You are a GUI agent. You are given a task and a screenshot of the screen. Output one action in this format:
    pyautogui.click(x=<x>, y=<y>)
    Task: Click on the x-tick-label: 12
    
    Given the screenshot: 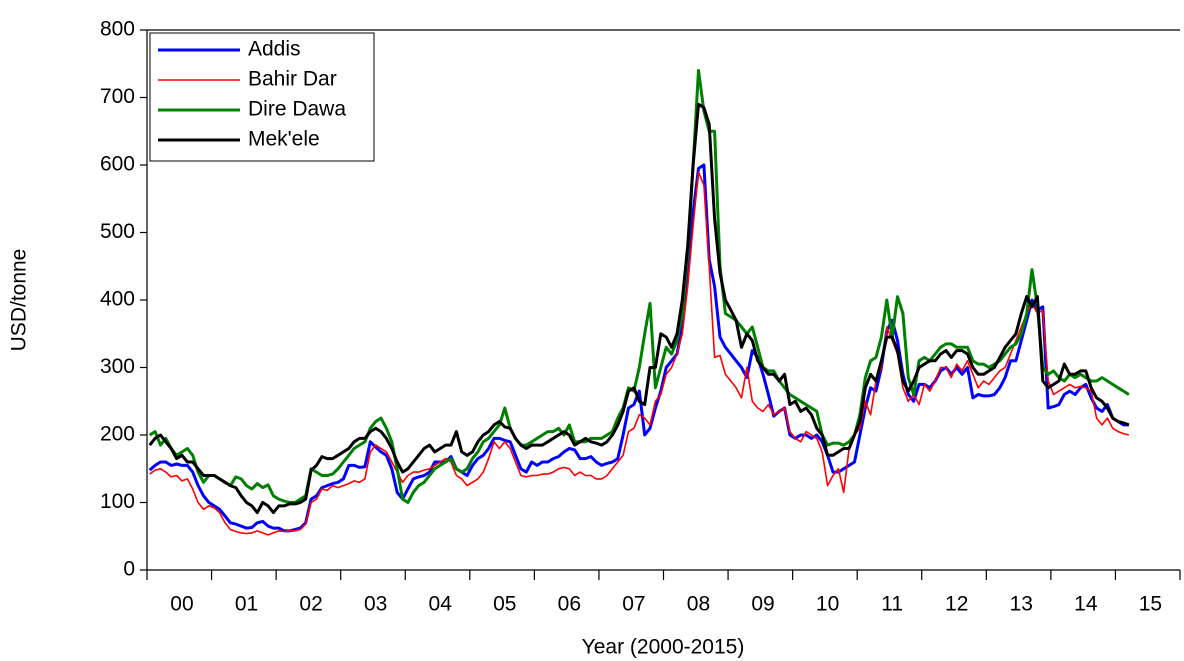 What is the action you would take?
    pyautogui.click(x=956, y=604)
    